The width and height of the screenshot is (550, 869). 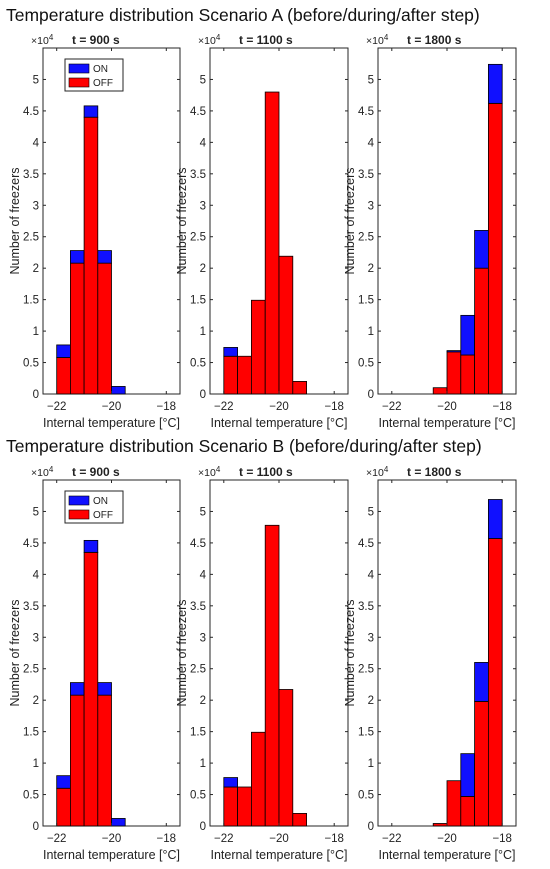 What do you see at coordinates (31, 733) in the screenshot?
I see `y-tick-label: 1.5` at bounding box center [31, 733].